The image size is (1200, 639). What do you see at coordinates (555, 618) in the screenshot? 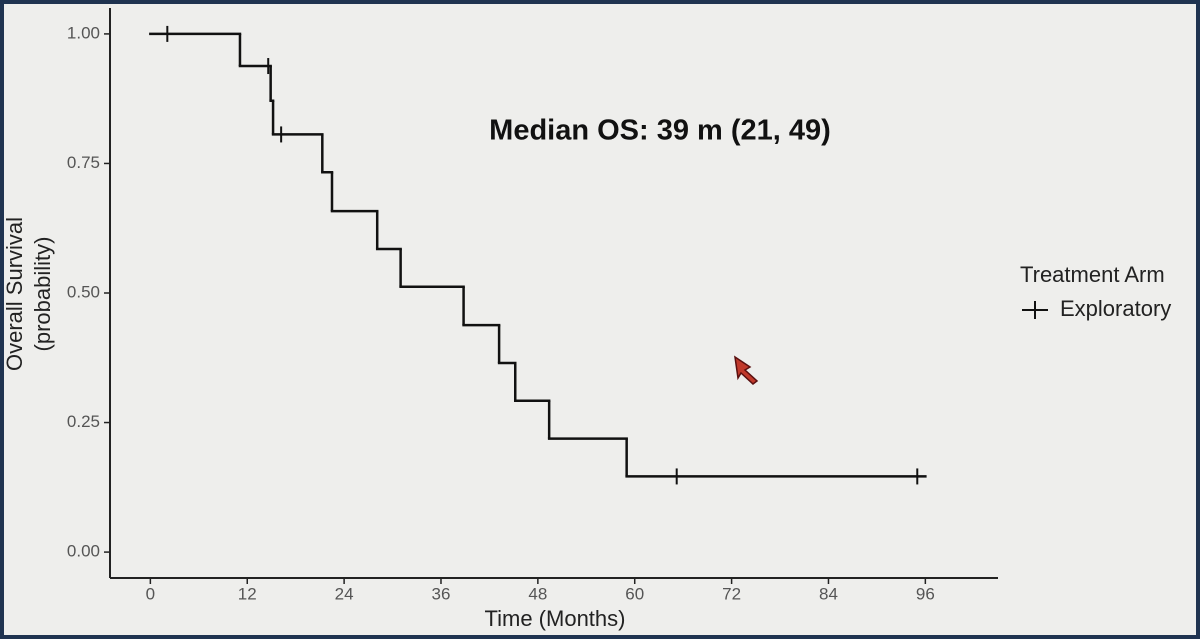
I see `x-axis-title: Time (Months)` at bounding box center [555, 618].